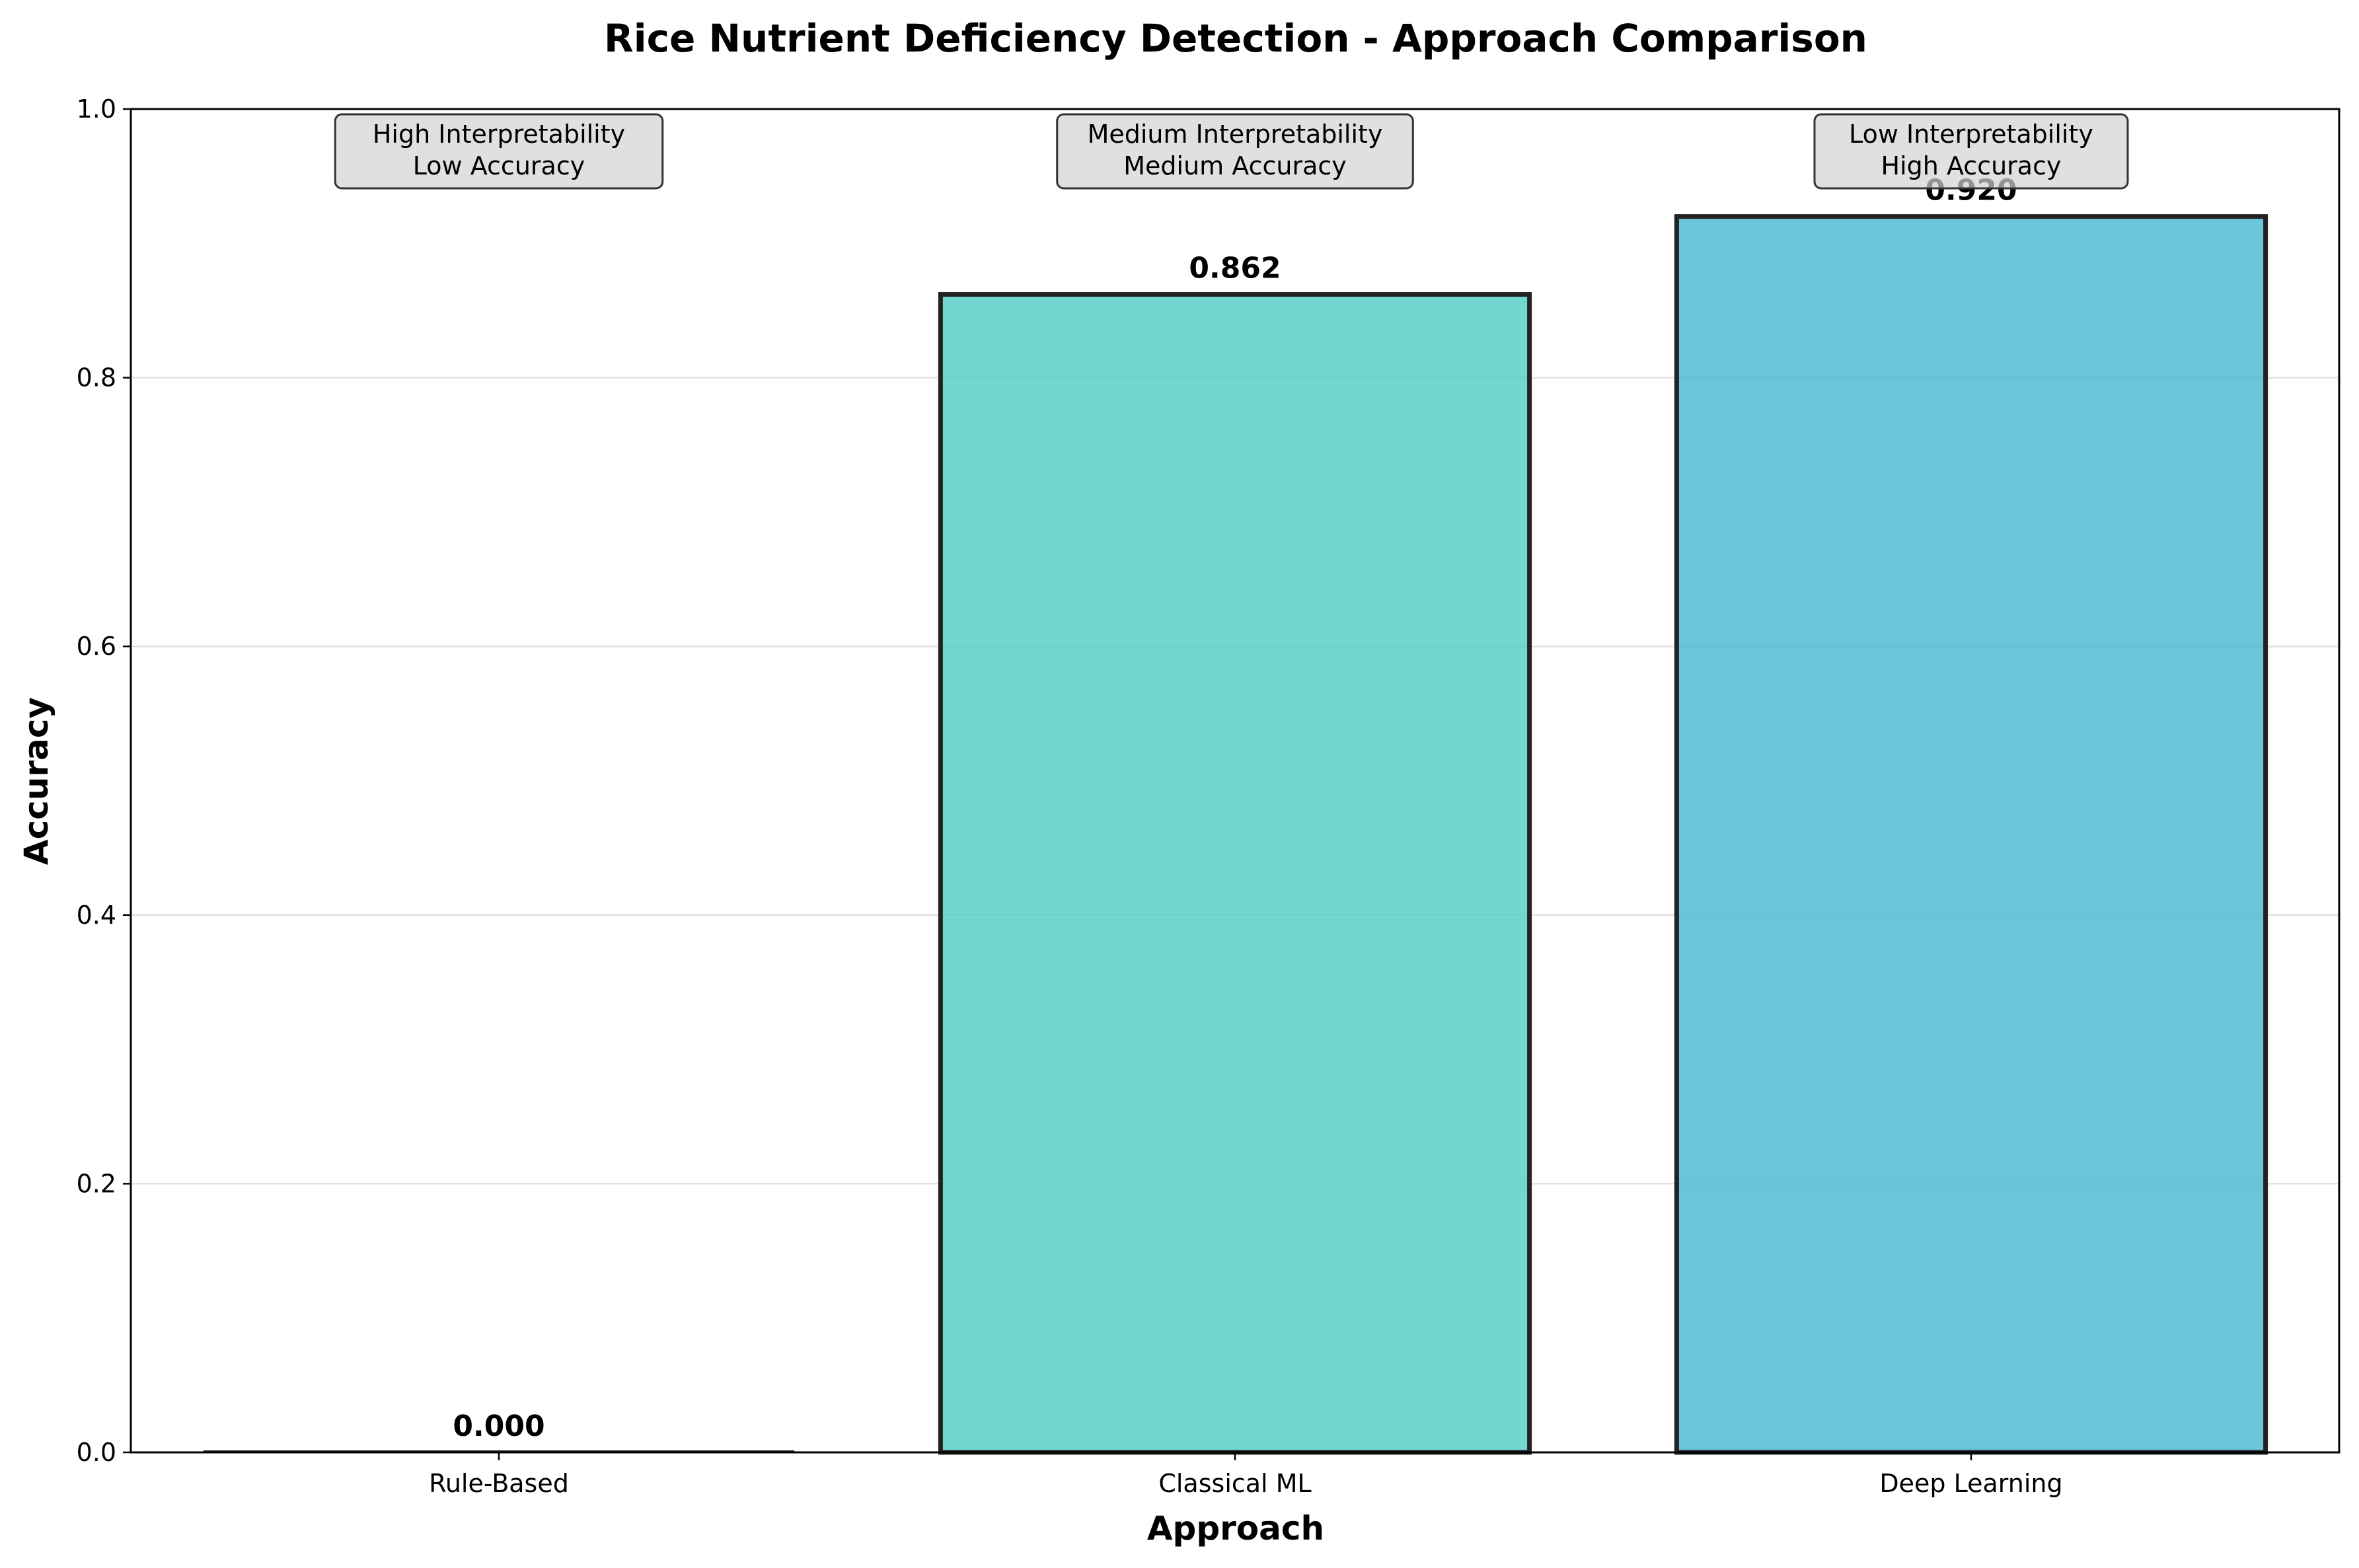 Image resolution: width=2359 pixels, height=1568 pixels. I want to click on annotation-text: High Interpretability, so click(499, 134).